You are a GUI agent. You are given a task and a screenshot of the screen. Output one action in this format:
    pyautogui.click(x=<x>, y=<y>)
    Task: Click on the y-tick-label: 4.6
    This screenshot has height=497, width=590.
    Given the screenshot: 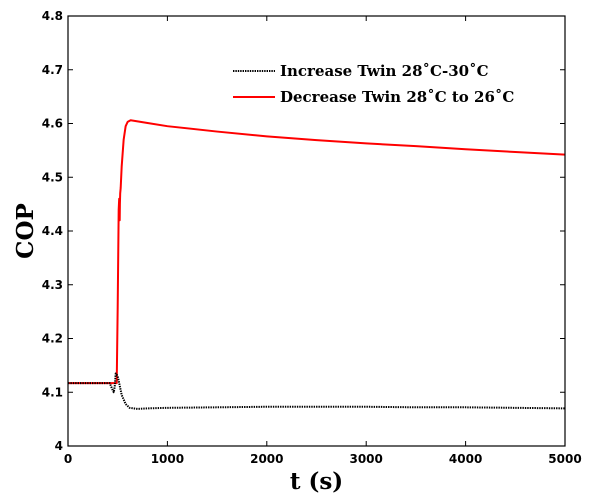 What is the action you would take?
    pyautogui.click(x=52, y=124)
    